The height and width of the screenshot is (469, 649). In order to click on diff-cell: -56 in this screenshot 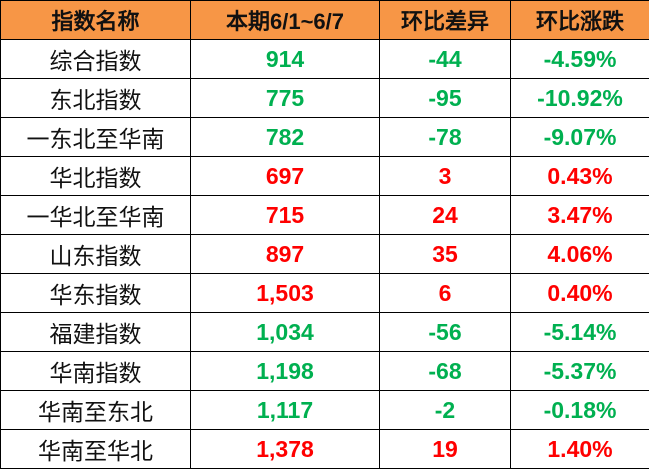, I will do `click(445, 332)`.